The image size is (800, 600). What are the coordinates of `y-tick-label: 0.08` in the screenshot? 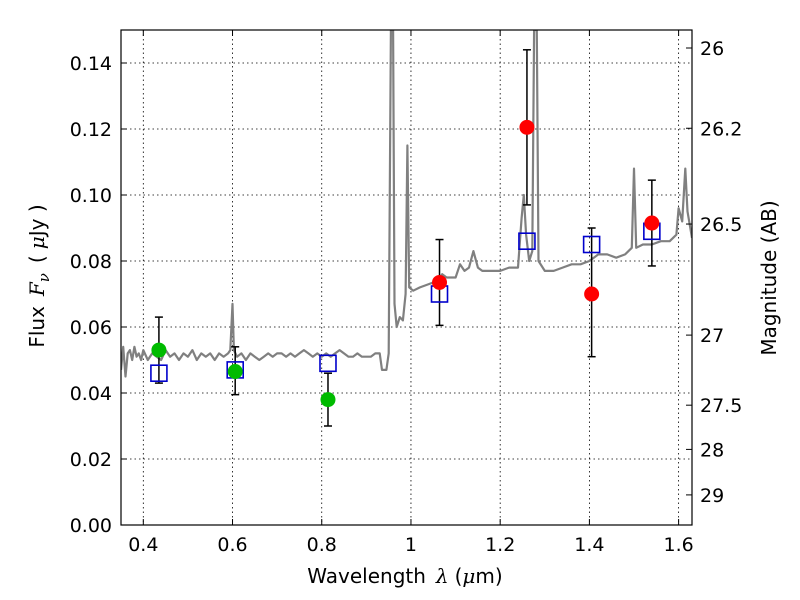 It's located at (91, 262).